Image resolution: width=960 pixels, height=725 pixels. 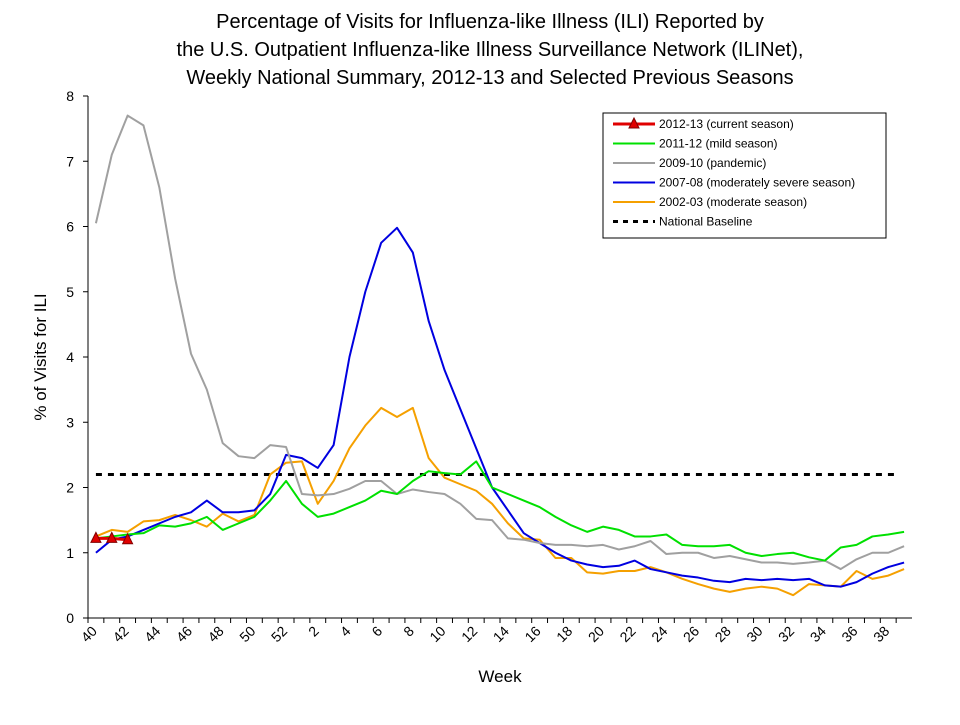 I want to click on x-tick-label: 48, so click(x=215, y=634).